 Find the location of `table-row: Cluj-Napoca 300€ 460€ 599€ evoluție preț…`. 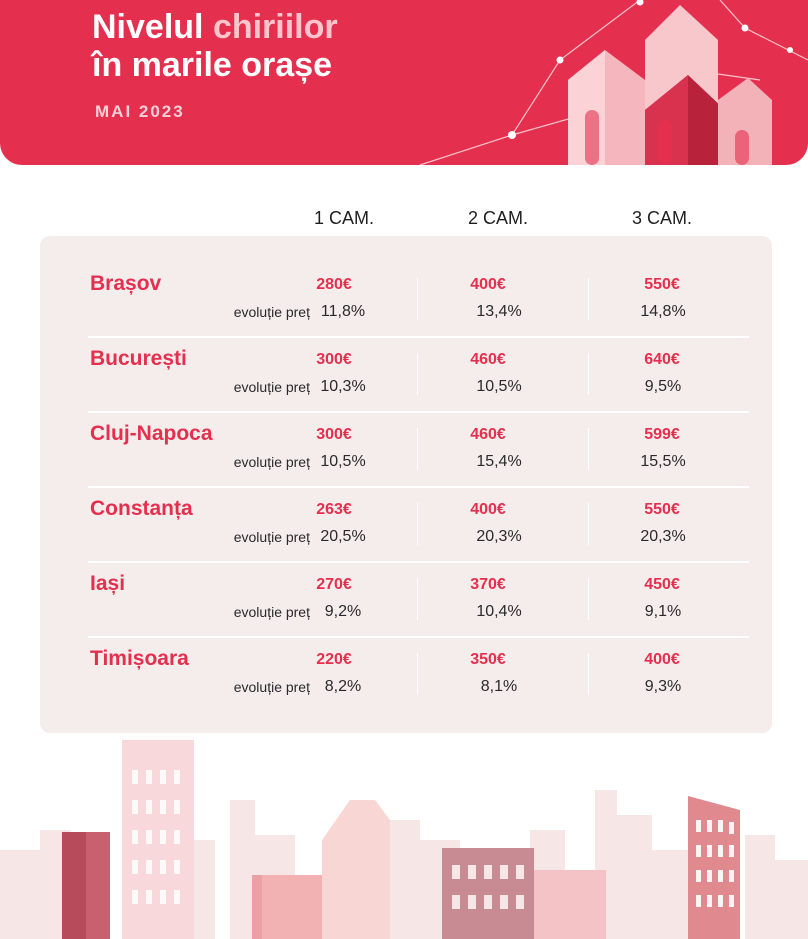

table-row: Cluj-Napoca 300€ 460€ 599€ evoluție preț… is located at coordinates (406, 428).